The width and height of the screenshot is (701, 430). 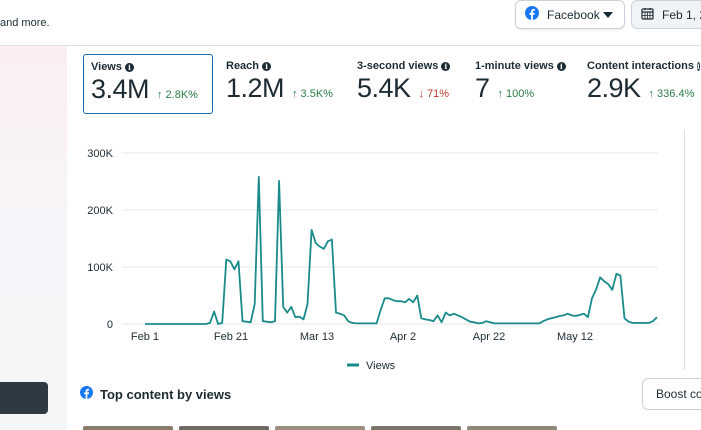 What do you see at coordinates (438, 94) in the screenshot?
I see `metric-change-value: 71%` at bounding box center [438, 94].